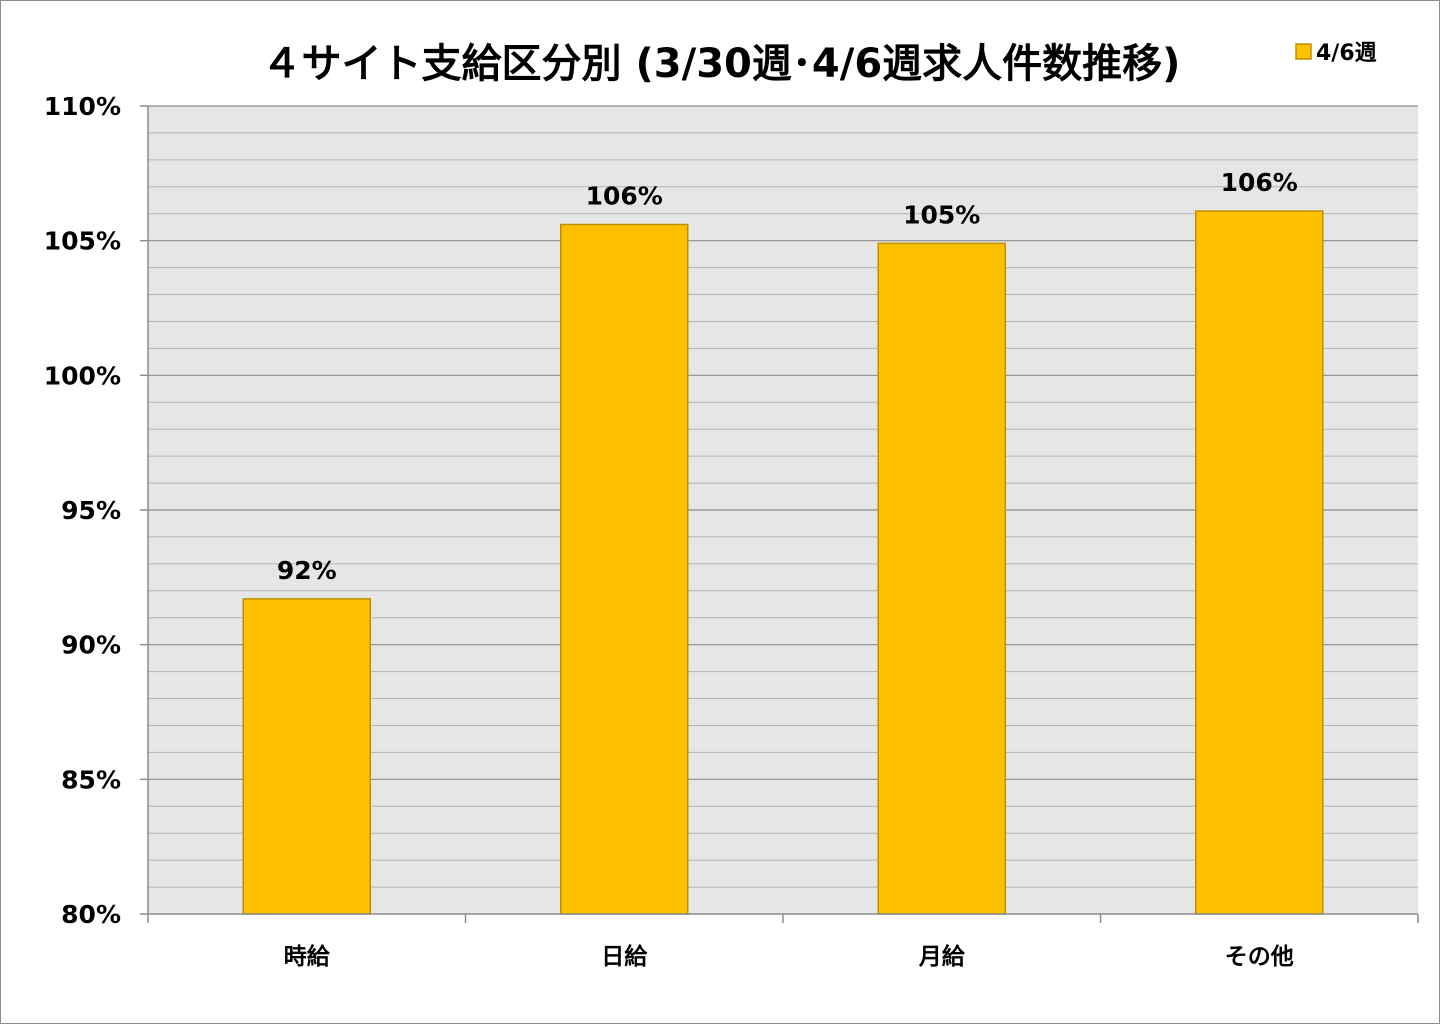 This screenshot has width=1440, height=1025. Describe the element at coordinates (941, 214) in the screenshot. I see `bar-data-label: 105%` at that location.